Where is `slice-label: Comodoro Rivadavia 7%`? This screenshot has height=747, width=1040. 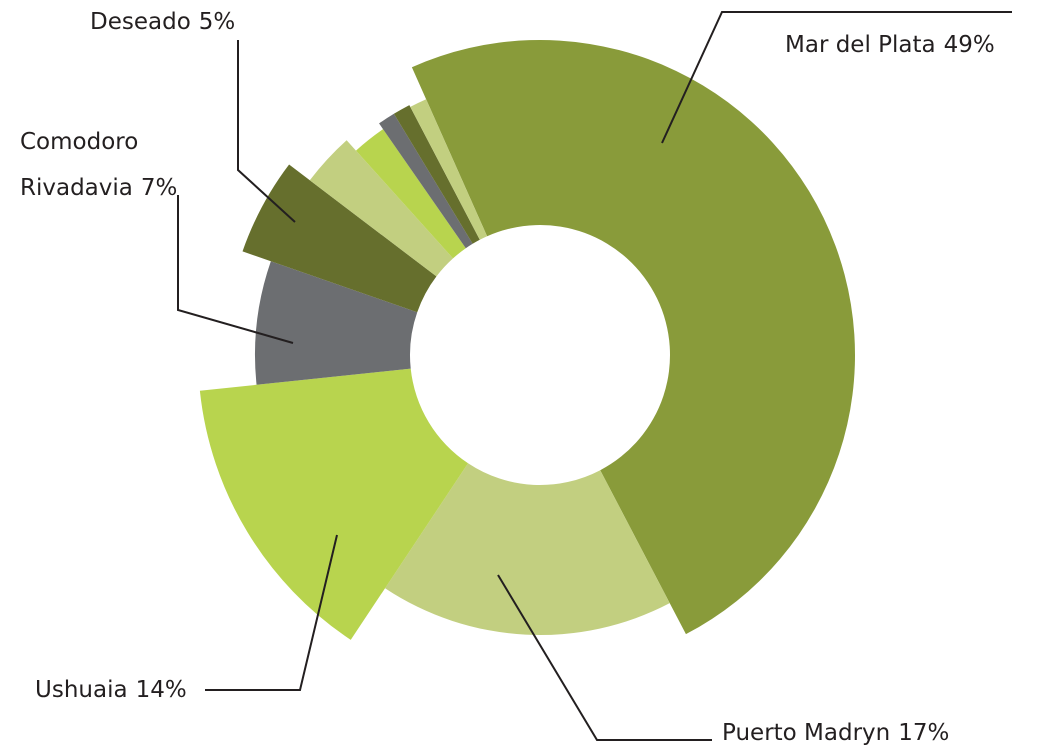 slice-label: Comodoro Rivadavia 7% is located at coordinates (98, 165).